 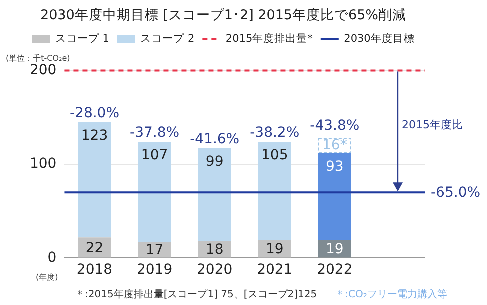 I want to click on y-tick-label: 0, so click(x=52, y=258).